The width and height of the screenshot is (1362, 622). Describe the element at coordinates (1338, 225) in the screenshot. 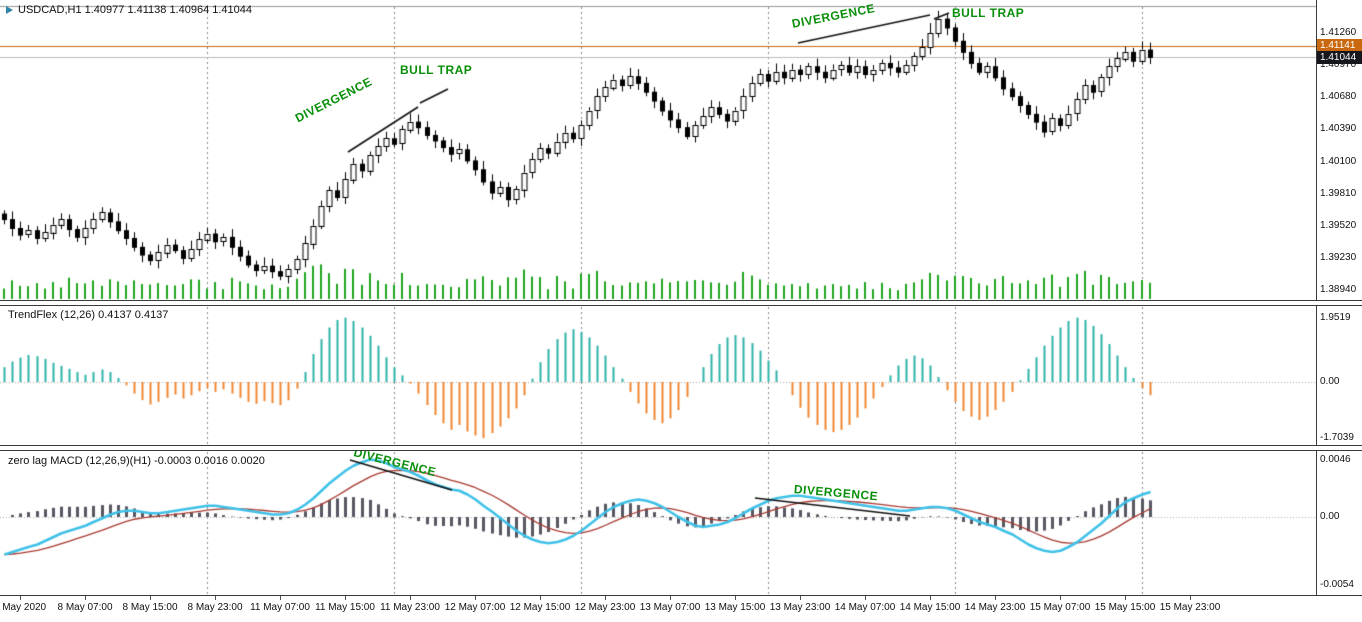

I see `price-axis-label: 1.39520` at that location.